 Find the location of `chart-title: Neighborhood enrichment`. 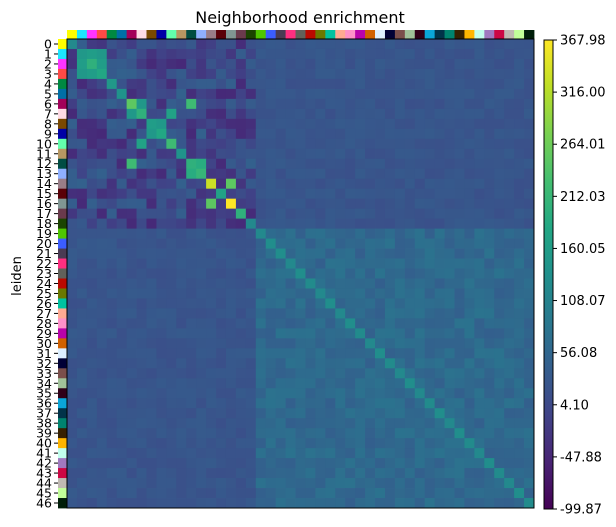

chart-title: Neighborhood enrichment is located at coordinates (300, 17).